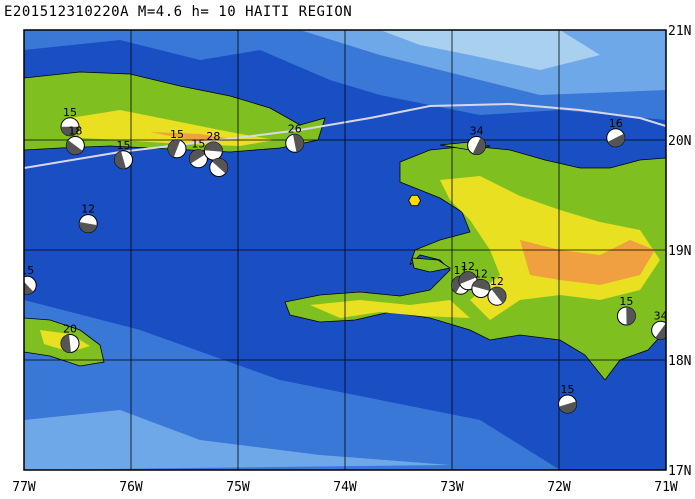 The image size is (695, 499). What do you see at coordinates (490, 50) in the screenshot?
I see `shelf-bahamas` at bounding box center [490, 50].